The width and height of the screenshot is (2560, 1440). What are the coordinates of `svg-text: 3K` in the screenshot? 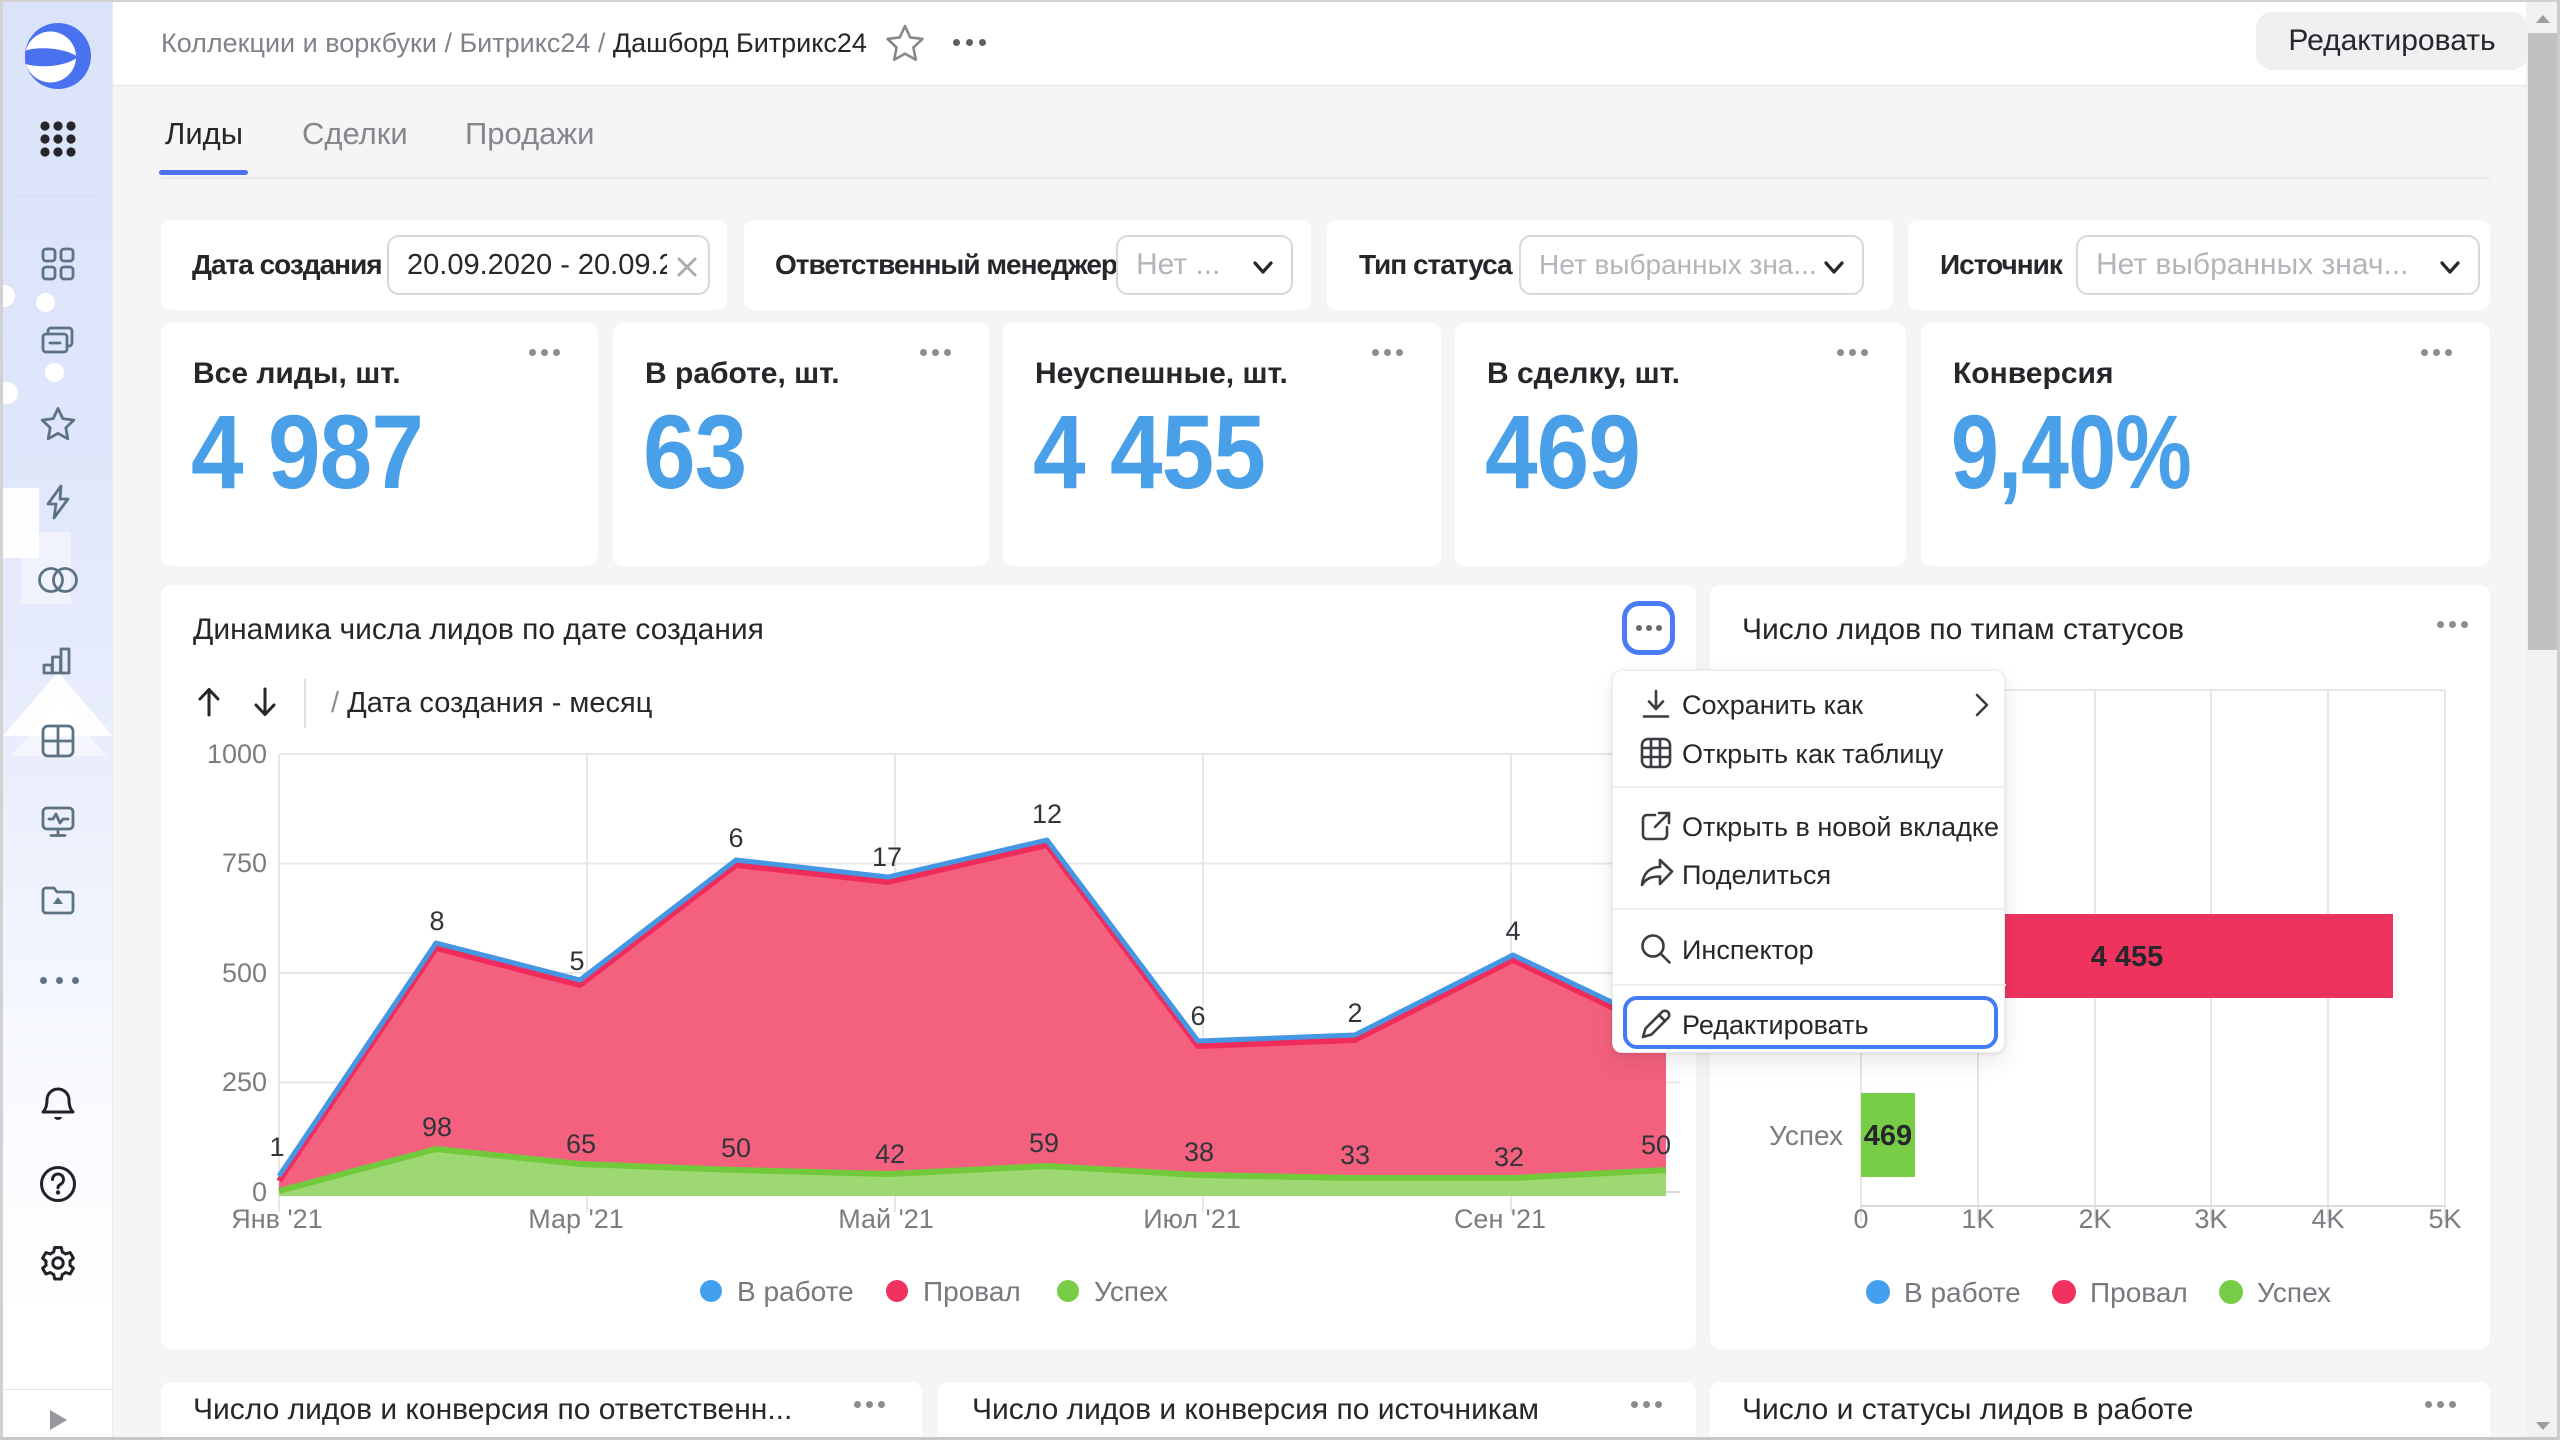 It's located at (2210, 1219).